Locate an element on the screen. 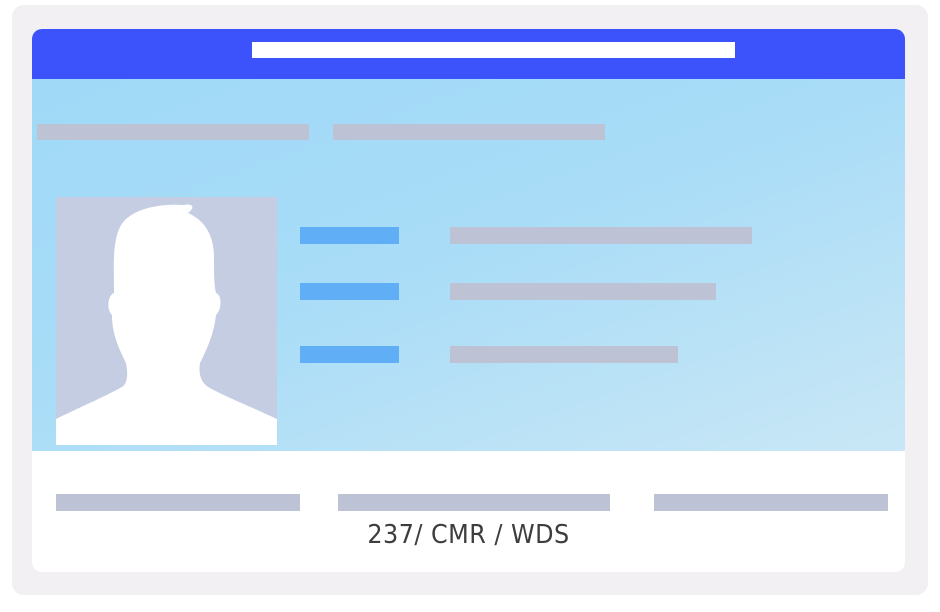 The width and height of the screenshot is (940, 612). person-silhouette-icon is located at coordinates (166, 324).